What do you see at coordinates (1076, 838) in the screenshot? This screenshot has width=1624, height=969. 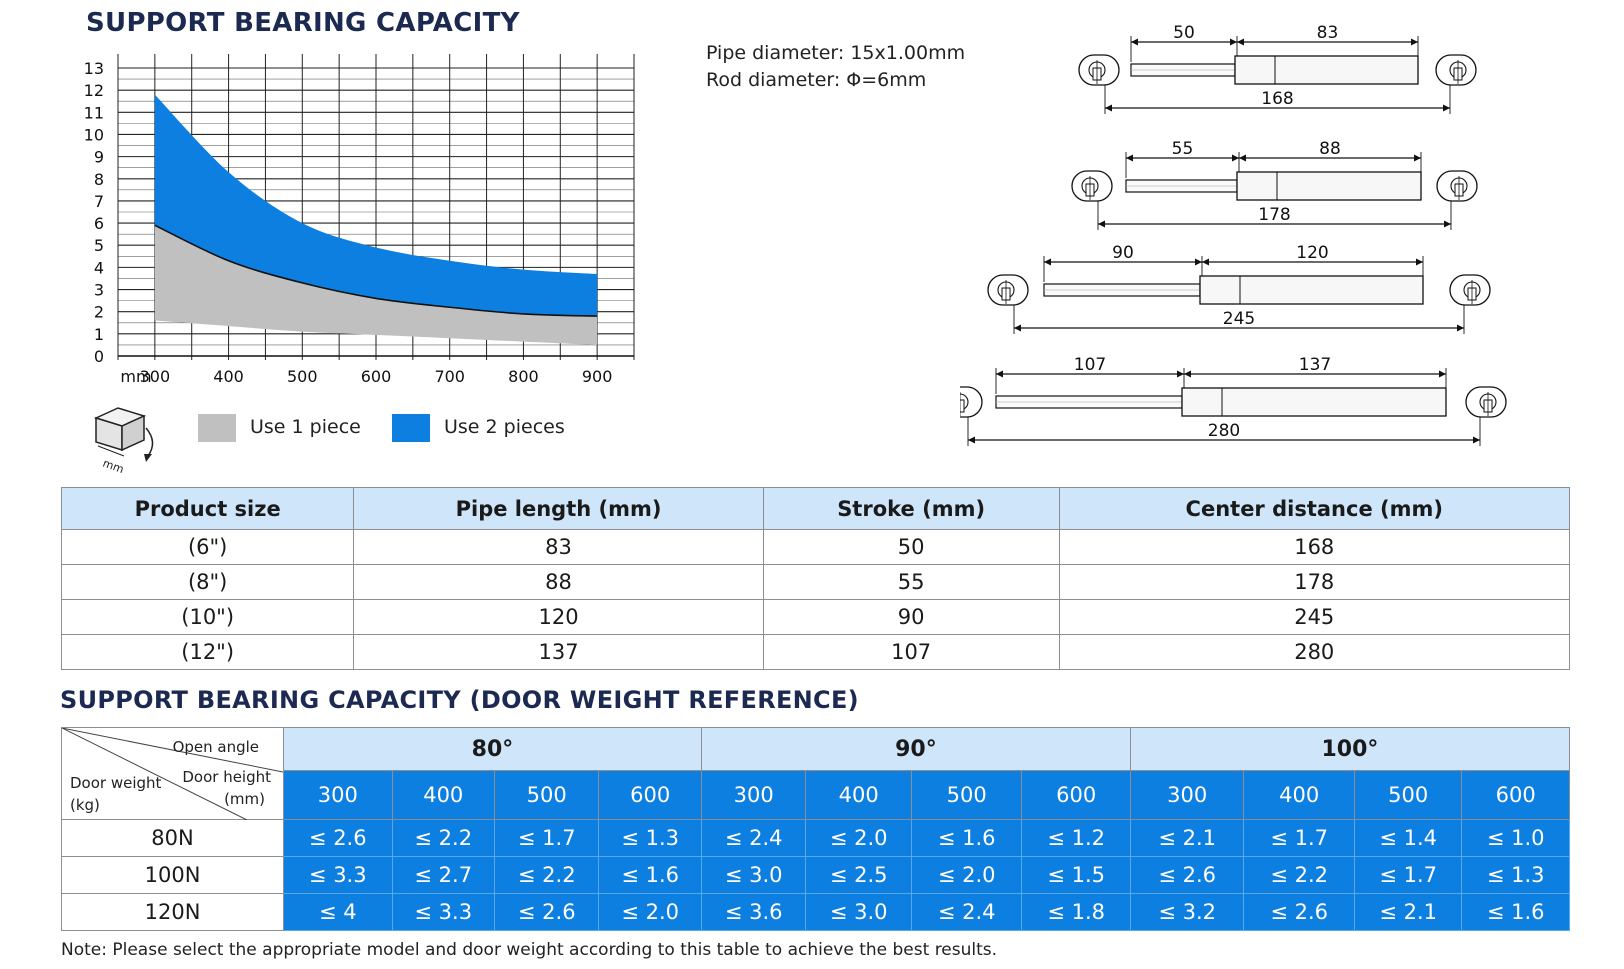 I see `weight-value-cell: ≤ 1.2` at bounding box center [1076, 838].